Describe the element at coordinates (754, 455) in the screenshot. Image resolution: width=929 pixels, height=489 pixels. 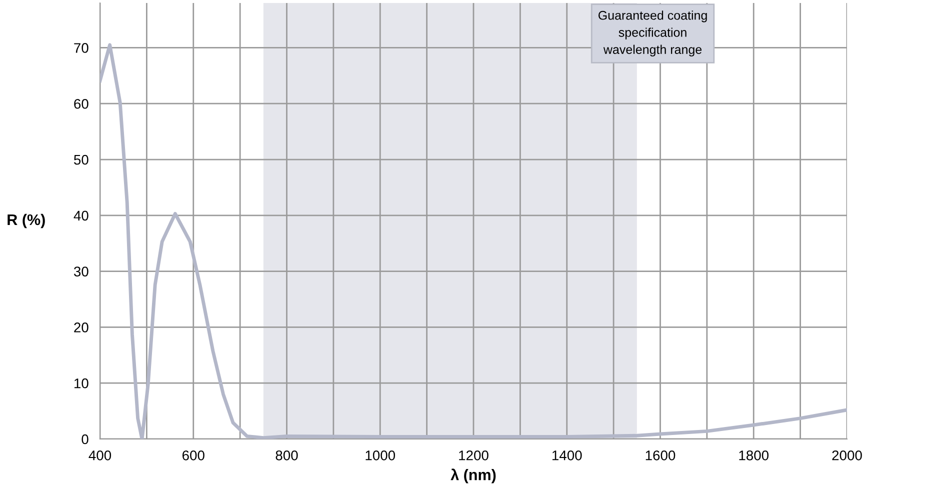
I see `x-tick-label: 1800` at that location.